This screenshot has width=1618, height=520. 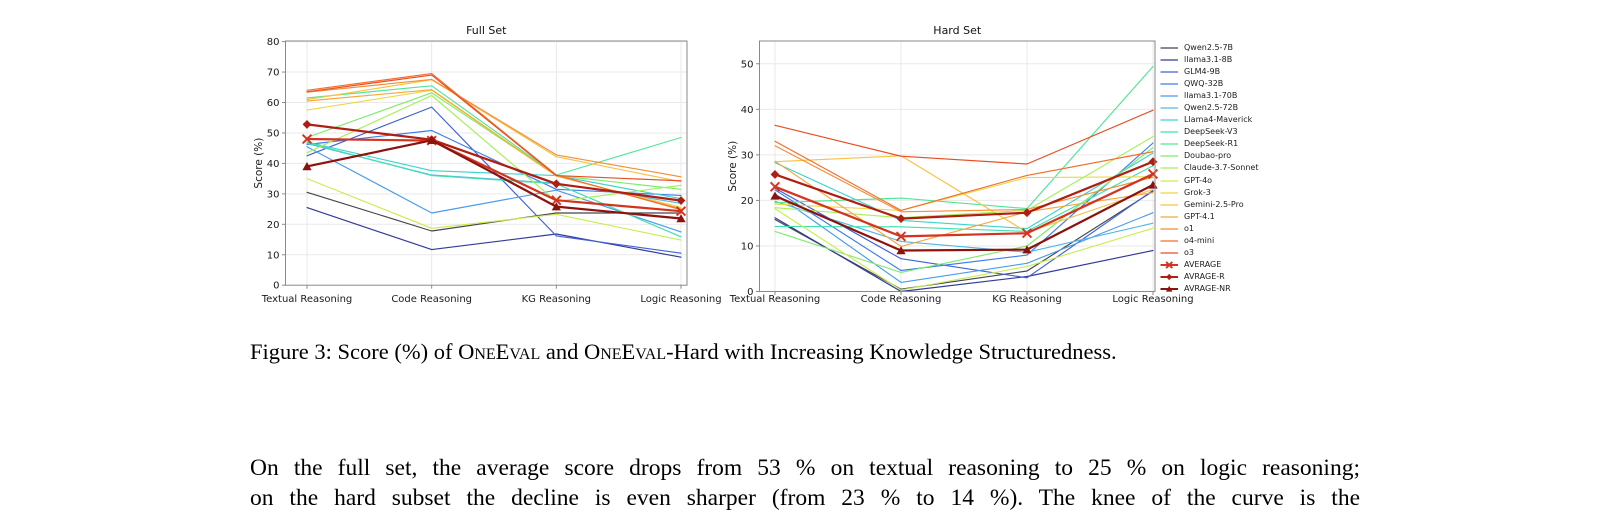 I want to click on series-line-o4-mini, so click(x=964, y=175).